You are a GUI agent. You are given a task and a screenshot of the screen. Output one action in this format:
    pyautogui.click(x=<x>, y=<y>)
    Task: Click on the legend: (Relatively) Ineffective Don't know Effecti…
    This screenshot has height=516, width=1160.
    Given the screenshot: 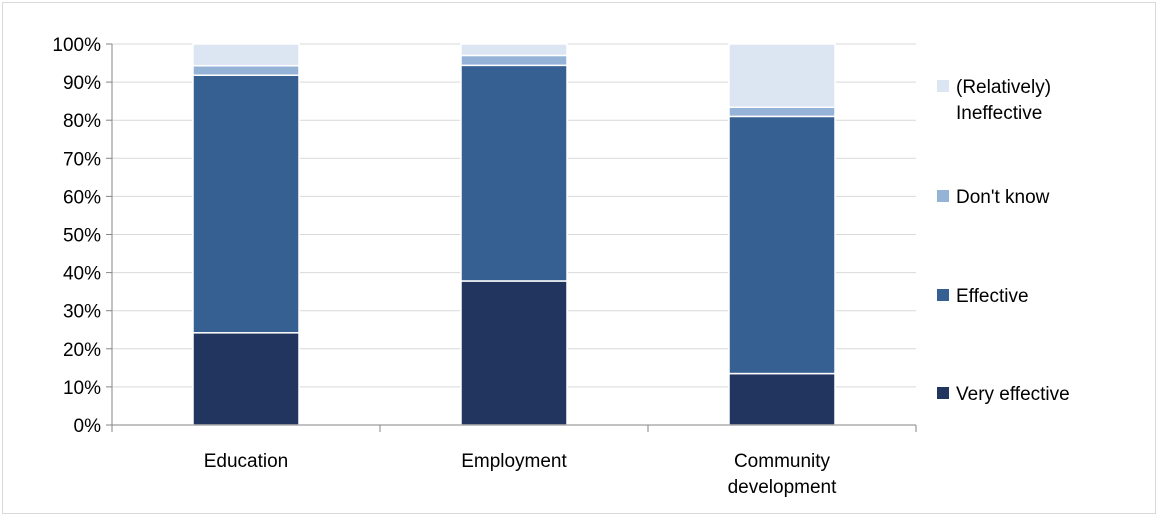 What is the action you would take?
    pyautogui.click(x=1003, y=241)
    